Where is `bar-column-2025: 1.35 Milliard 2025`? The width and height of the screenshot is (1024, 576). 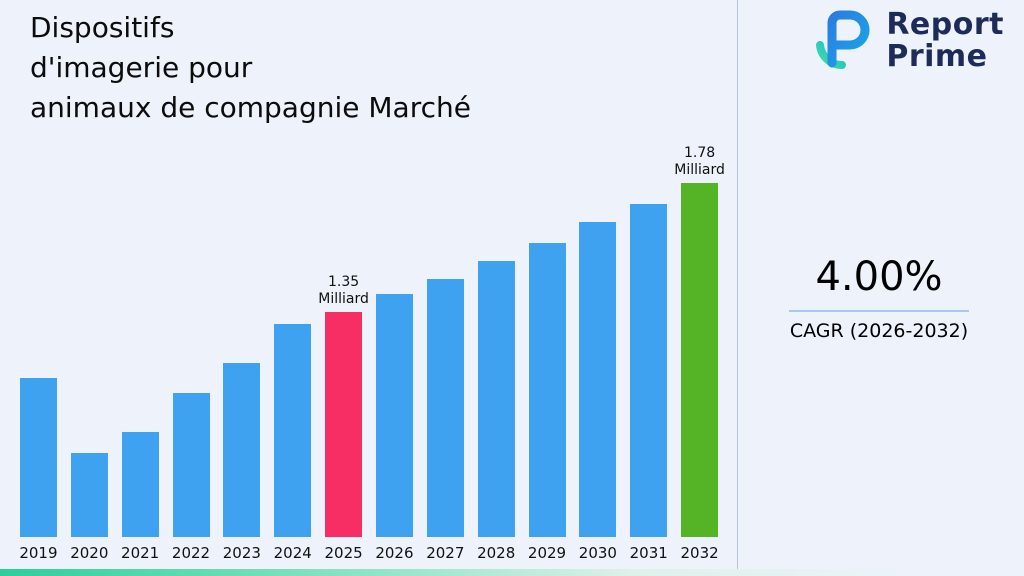
bar-column-2025: 1.35 Milliard 2025 is located at coordinates (343, 418).